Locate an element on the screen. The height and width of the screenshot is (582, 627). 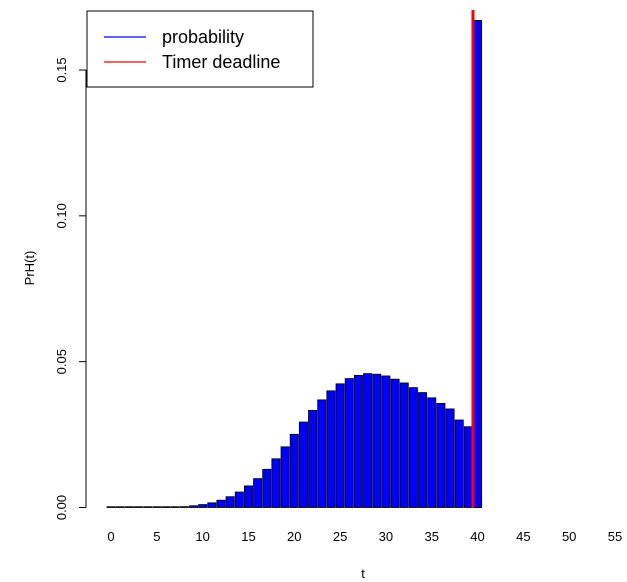
x-axis-title: t is located at coordinates (363, 573).